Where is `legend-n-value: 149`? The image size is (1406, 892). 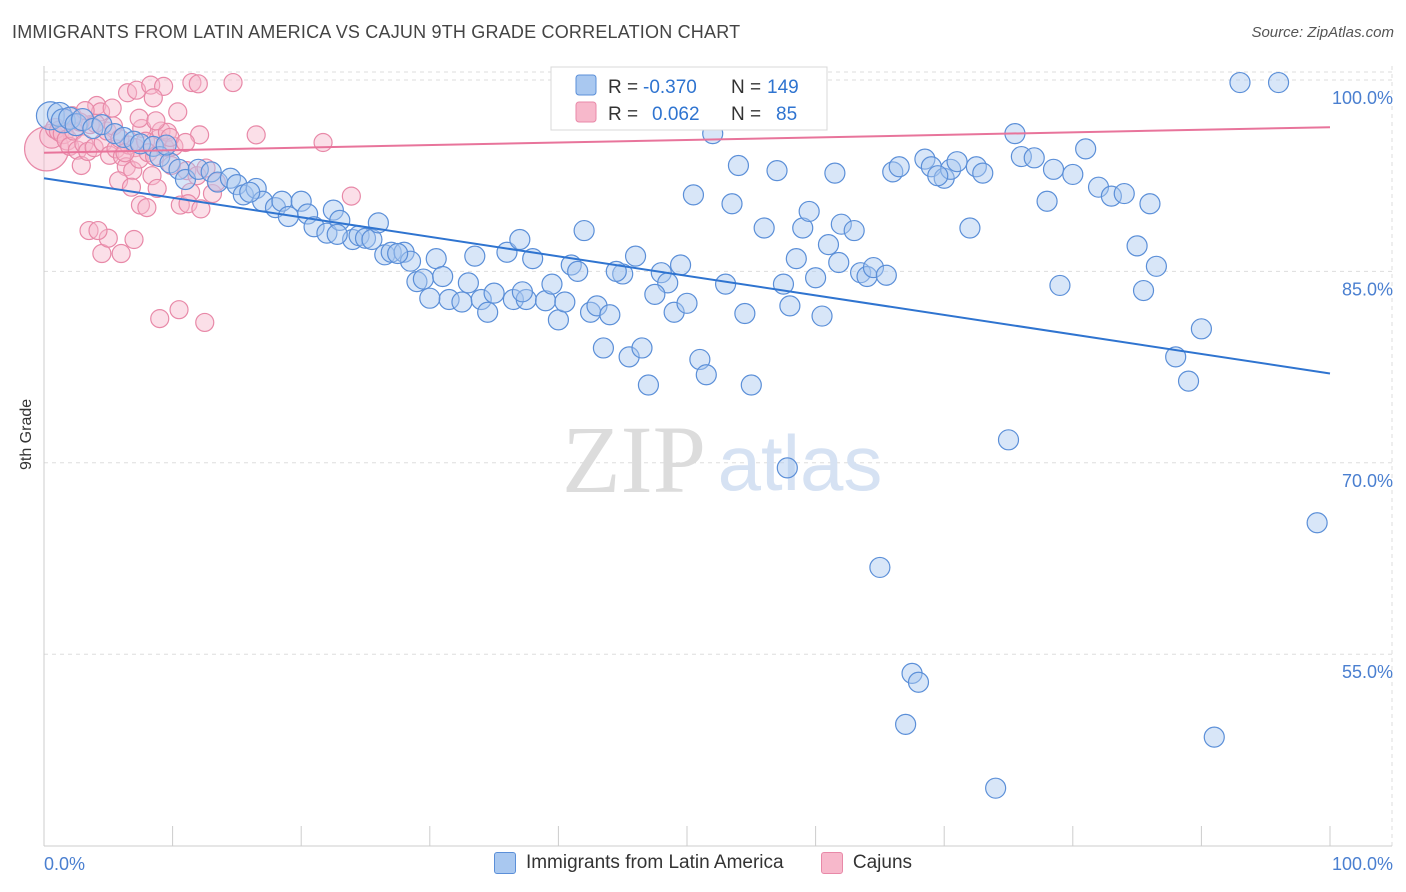
legend-n-value: 149 is located at coordinates (783, 87).